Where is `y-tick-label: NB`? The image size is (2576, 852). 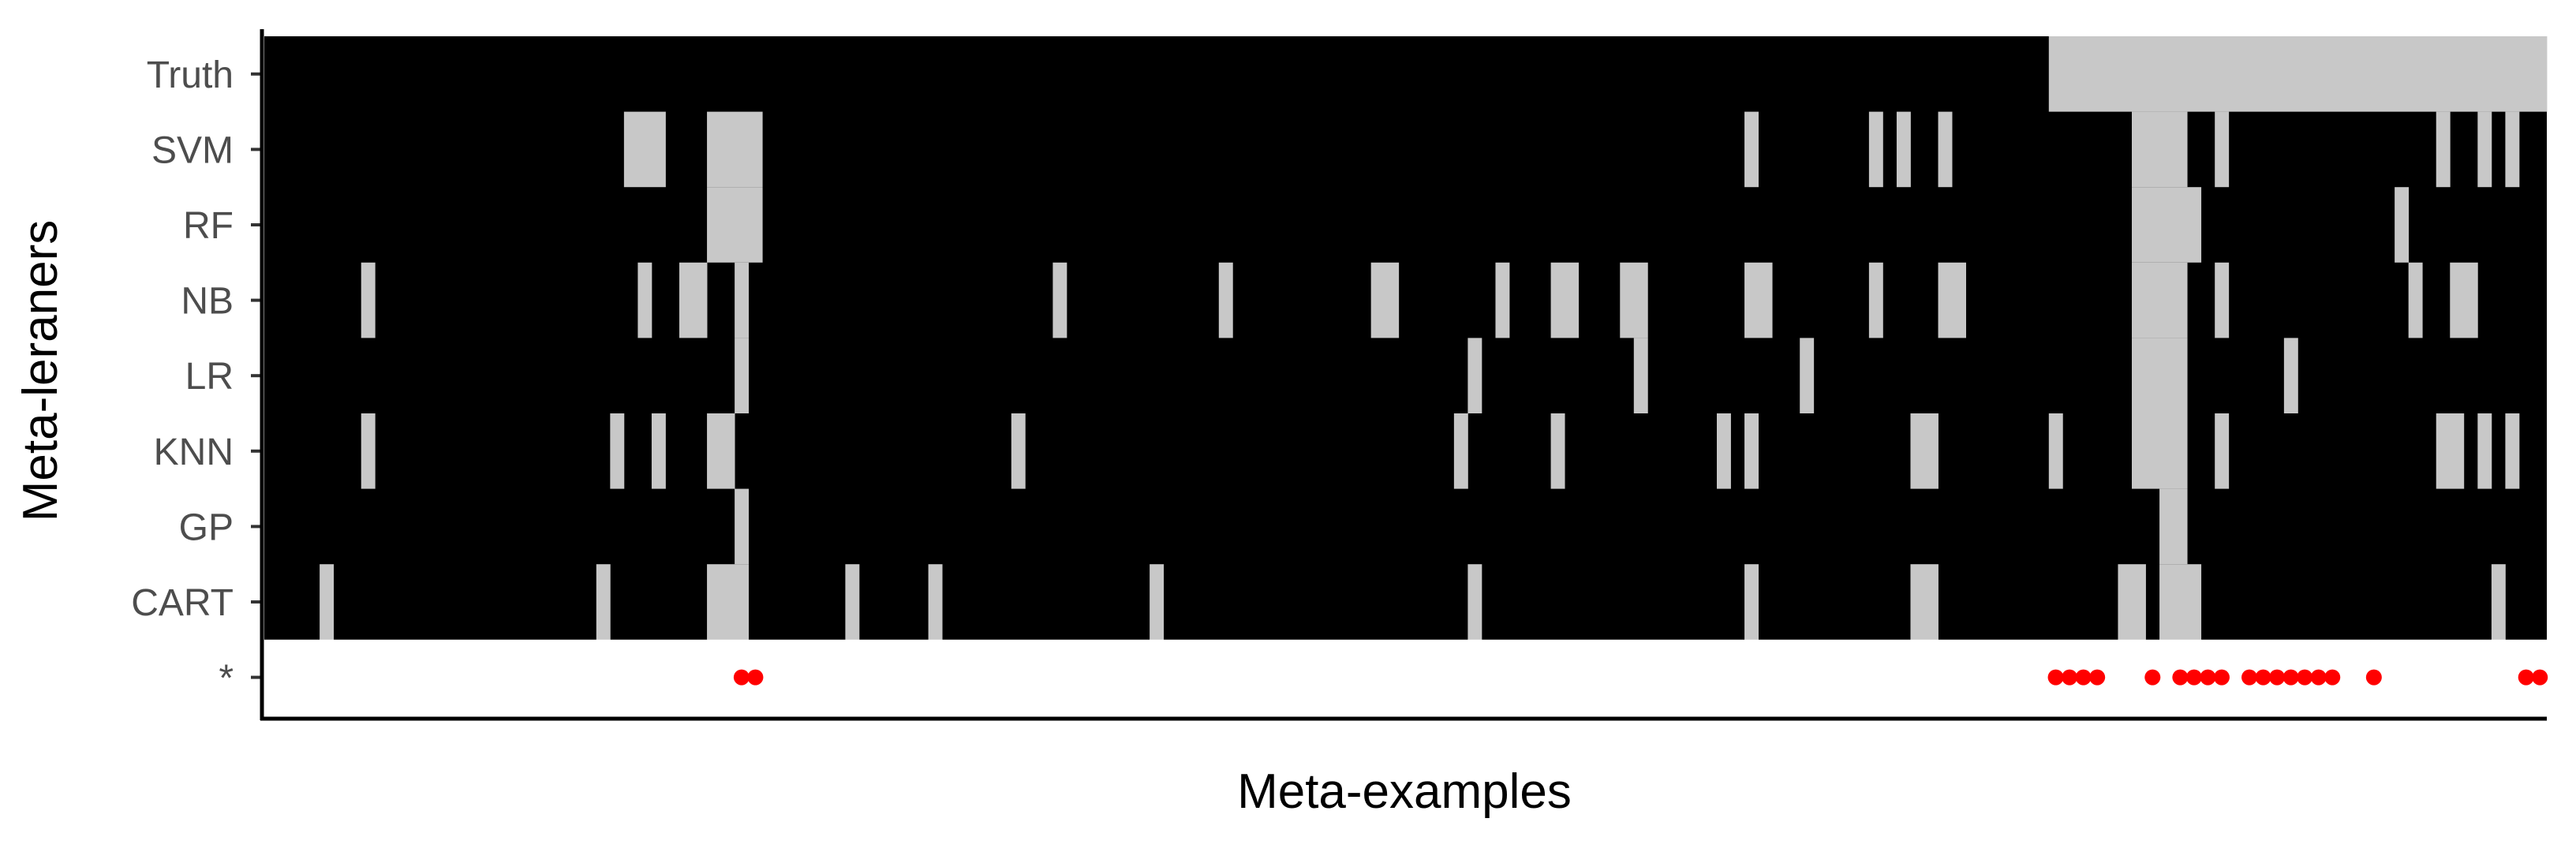
y-tick-label: NB is located at coordinates (207, 302).